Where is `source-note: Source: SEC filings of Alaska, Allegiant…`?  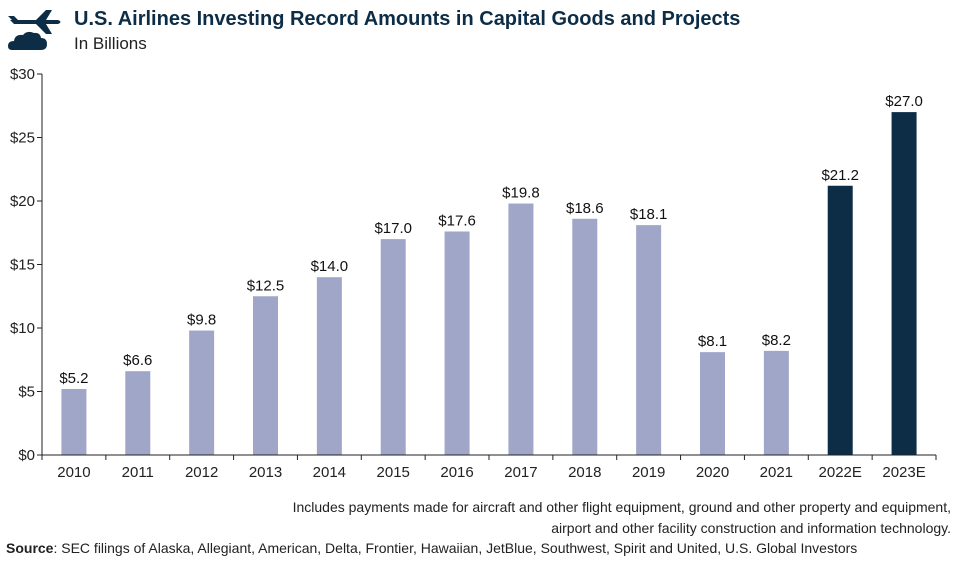
source-note: Source: SEC filings of Alaska, Allegiant… is located at coordinates (481, 548).